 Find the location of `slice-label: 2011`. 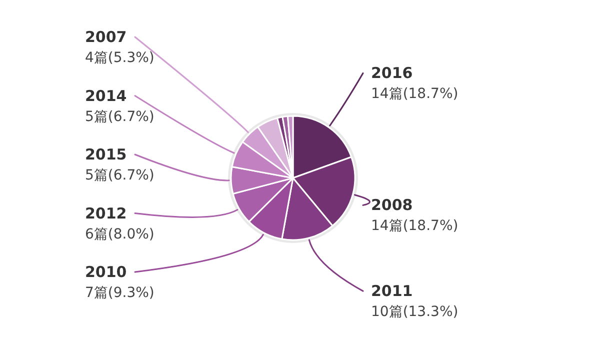

slice-label: 2011 is located at coordinates (392, 291).